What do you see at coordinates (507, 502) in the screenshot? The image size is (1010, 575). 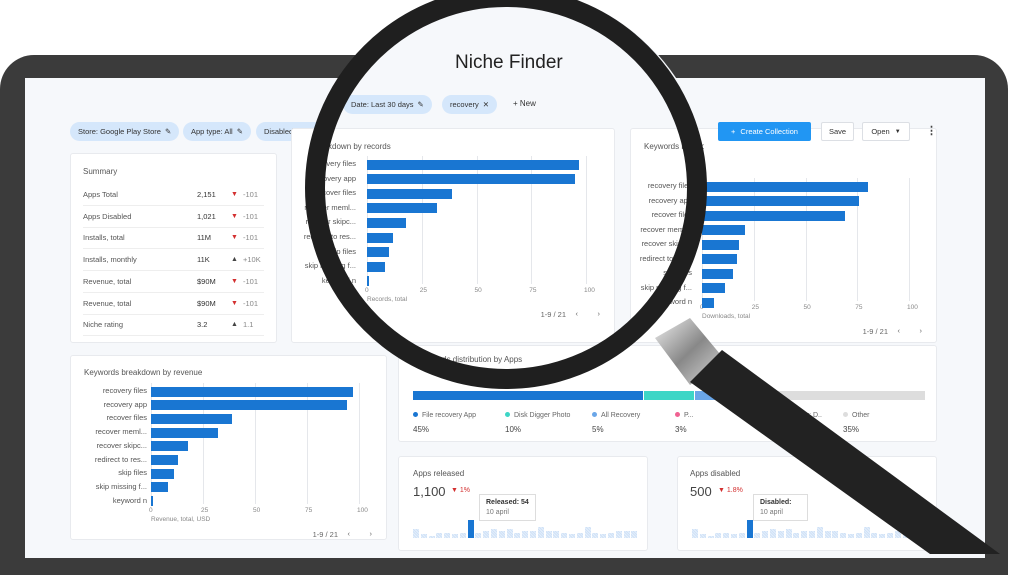 I see `tooltip-title: Released: 54` at bounding box center [507, 502].